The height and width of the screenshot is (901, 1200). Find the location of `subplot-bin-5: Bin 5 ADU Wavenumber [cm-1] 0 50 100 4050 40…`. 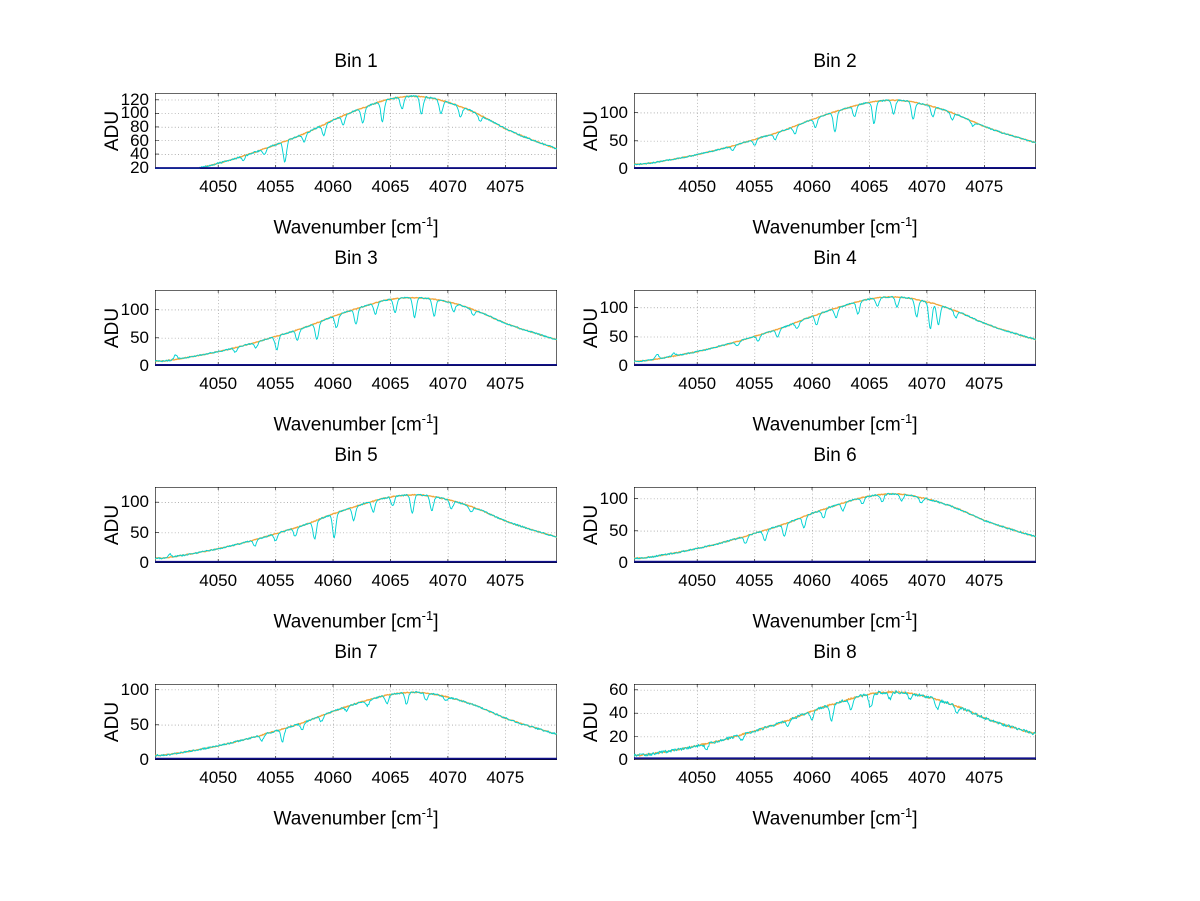

subplot-bin-5: Bin 5 ADU Wavenumber [cm-1] 0 50 100 4050 40… is located at coordinates (340, 545).